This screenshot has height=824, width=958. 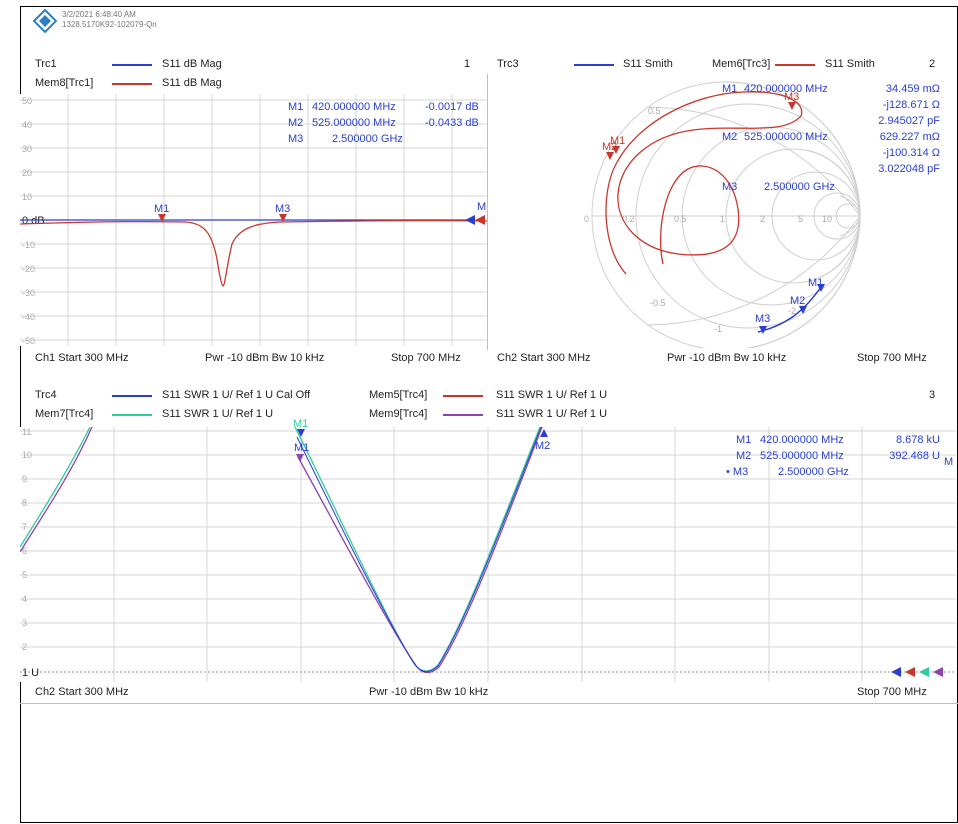 I want to click on svg-text: 0.2, so click(x=628, y=219).